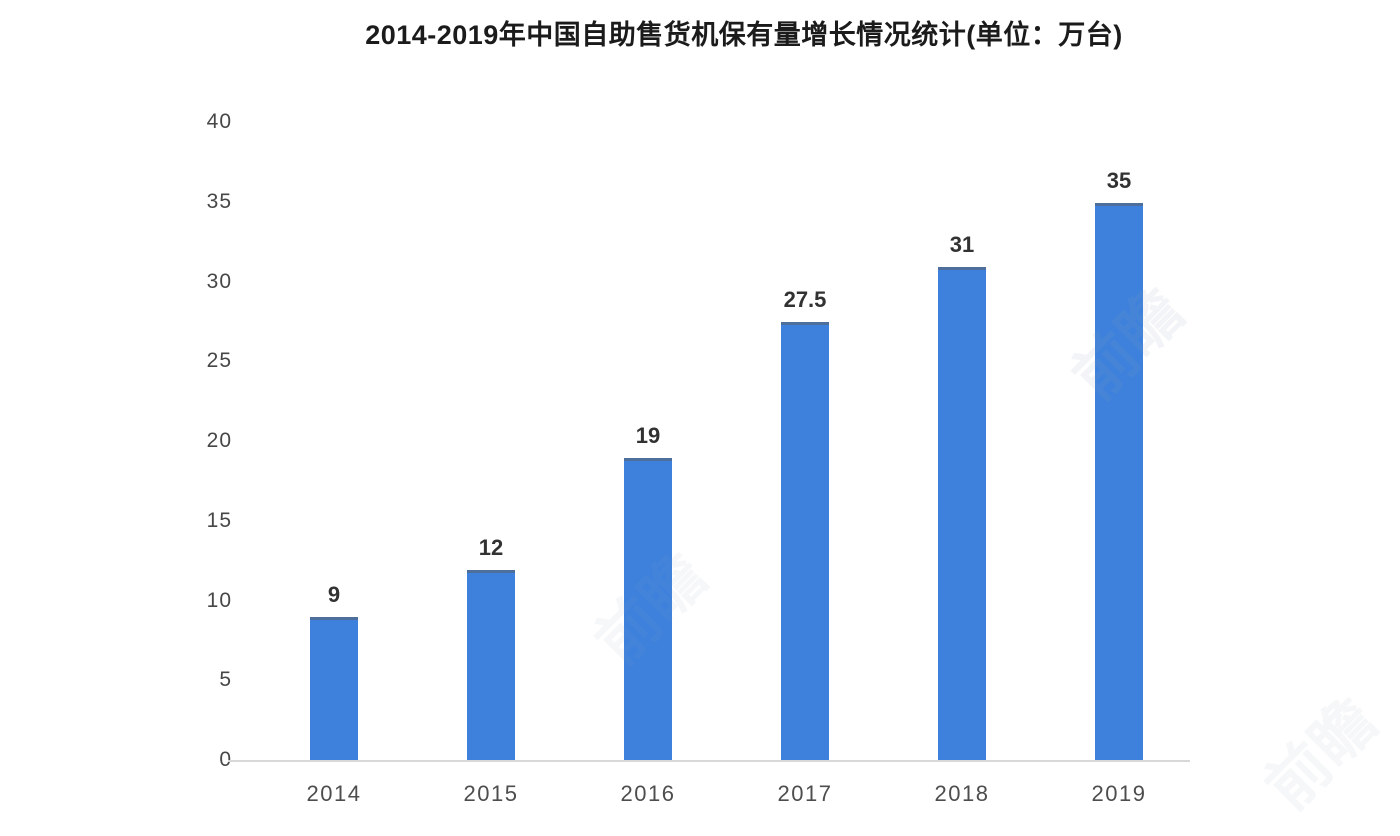  Describe the element at coordinates (962, 513) in the screenshot. I see `bar-2018` at that location.